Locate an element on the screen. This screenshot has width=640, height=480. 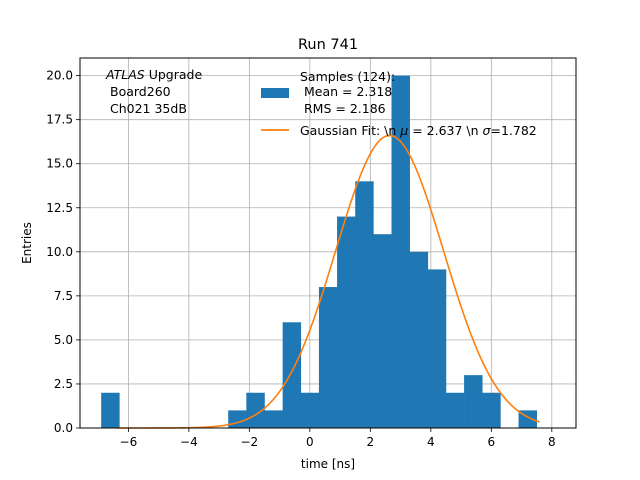
legend-fit-prefix: Gaussian Fit: \n is located at coordinates (350, 130).